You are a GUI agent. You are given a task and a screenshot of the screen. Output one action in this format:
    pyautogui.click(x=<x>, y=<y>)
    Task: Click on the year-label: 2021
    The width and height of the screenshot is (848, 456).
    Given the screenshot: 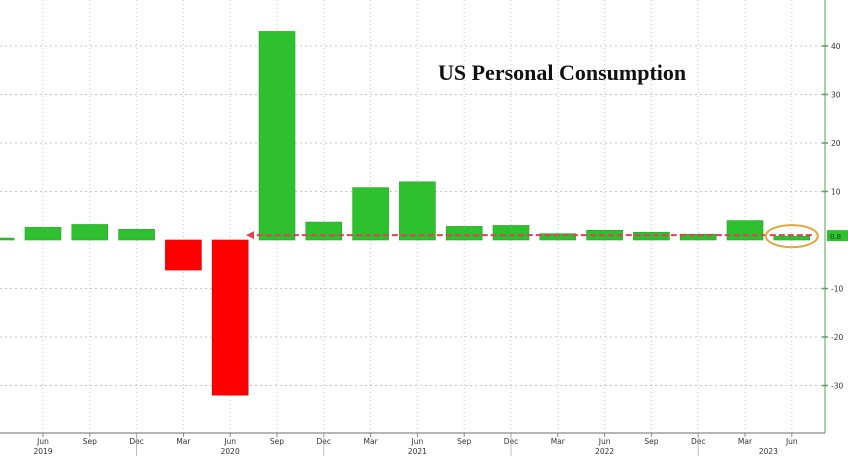 What is the action you would take?
    pyautogui.click(x=417, y=451)
    